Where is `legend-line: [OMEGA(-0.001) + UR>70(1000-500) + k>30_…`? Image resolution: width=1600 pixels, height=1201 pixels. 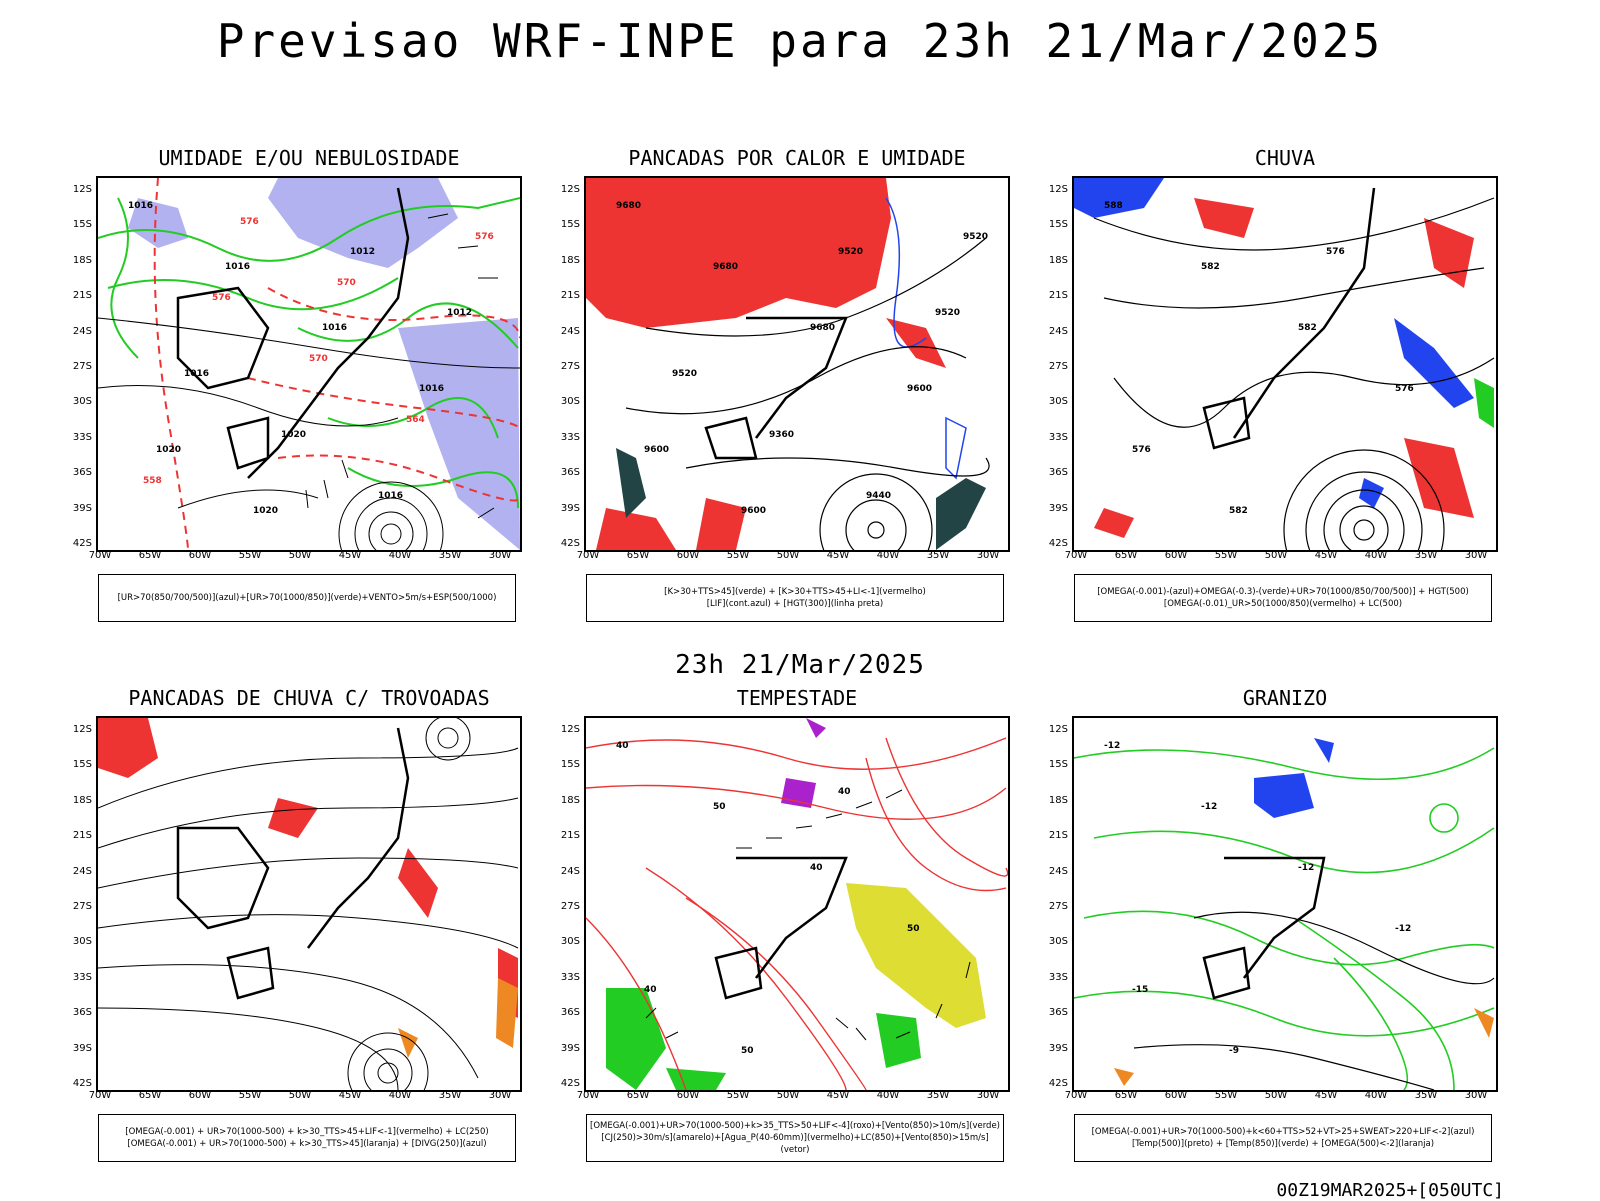 legend-line: [OMEGA(-0.001) + UR>70(1000-500) + k>30_… is located at coordinates (307, 1132).